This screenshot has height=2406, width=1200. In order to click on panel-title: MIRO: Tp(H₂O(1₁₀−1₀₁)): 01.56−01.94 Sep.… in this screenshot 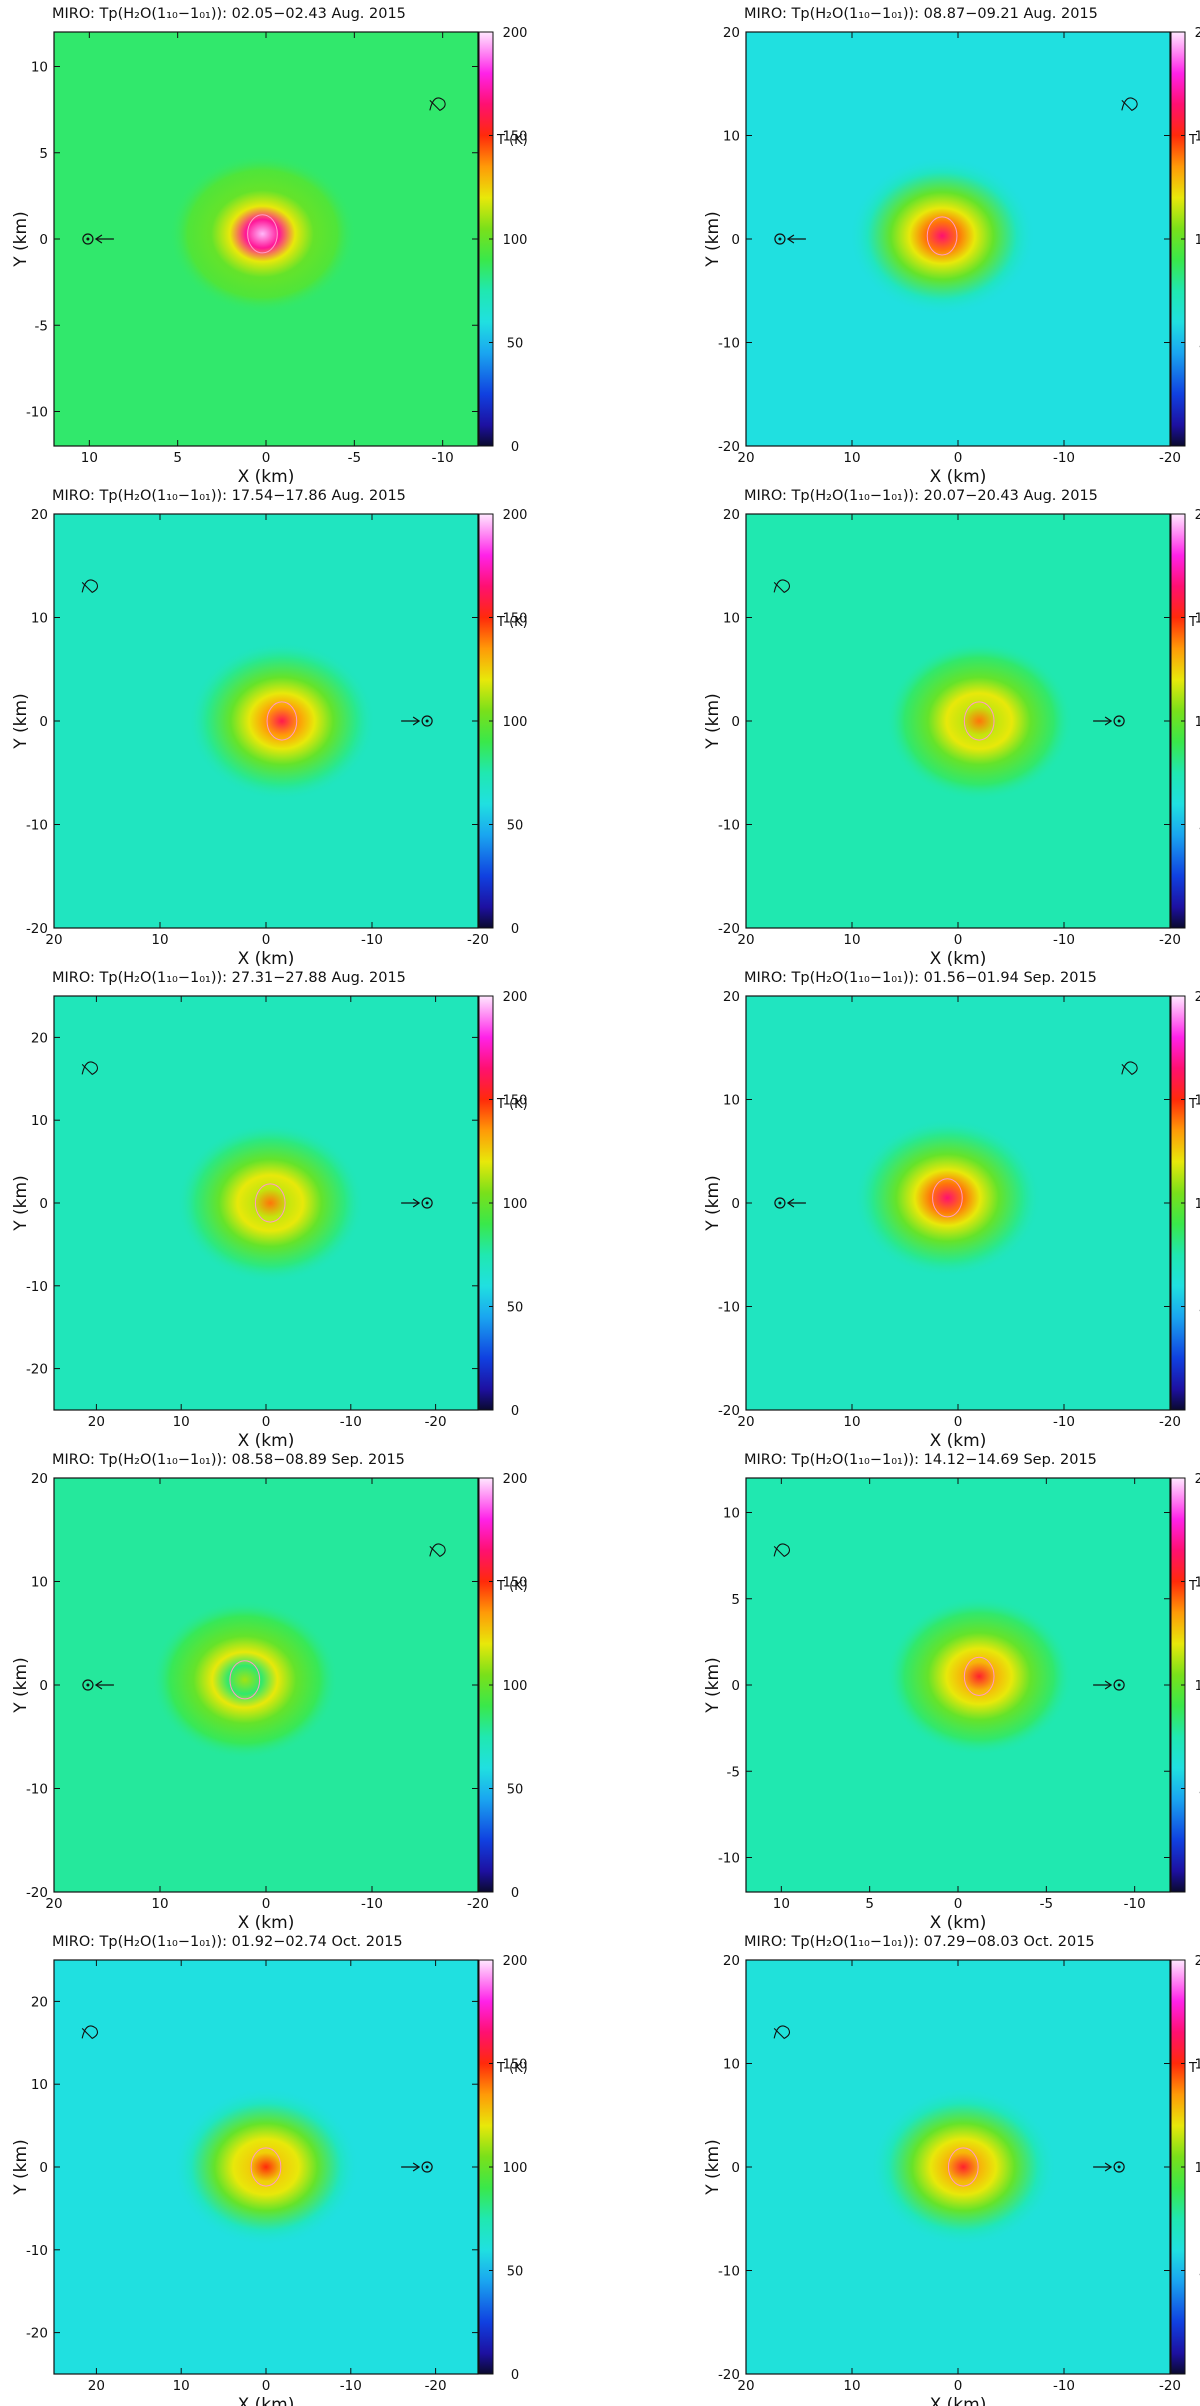, I will do `click(920, 978)`.